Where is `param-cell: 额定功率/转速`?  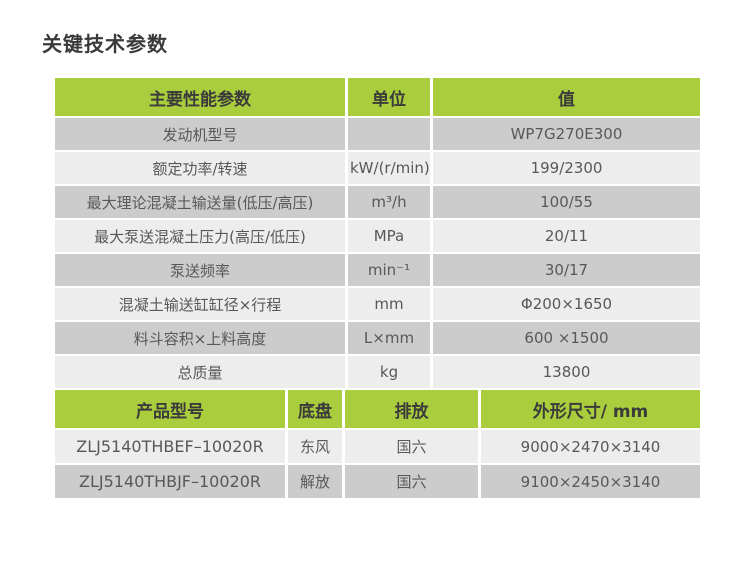 param-cell: 额定功率/转速 is located at coordinates (201, 169).